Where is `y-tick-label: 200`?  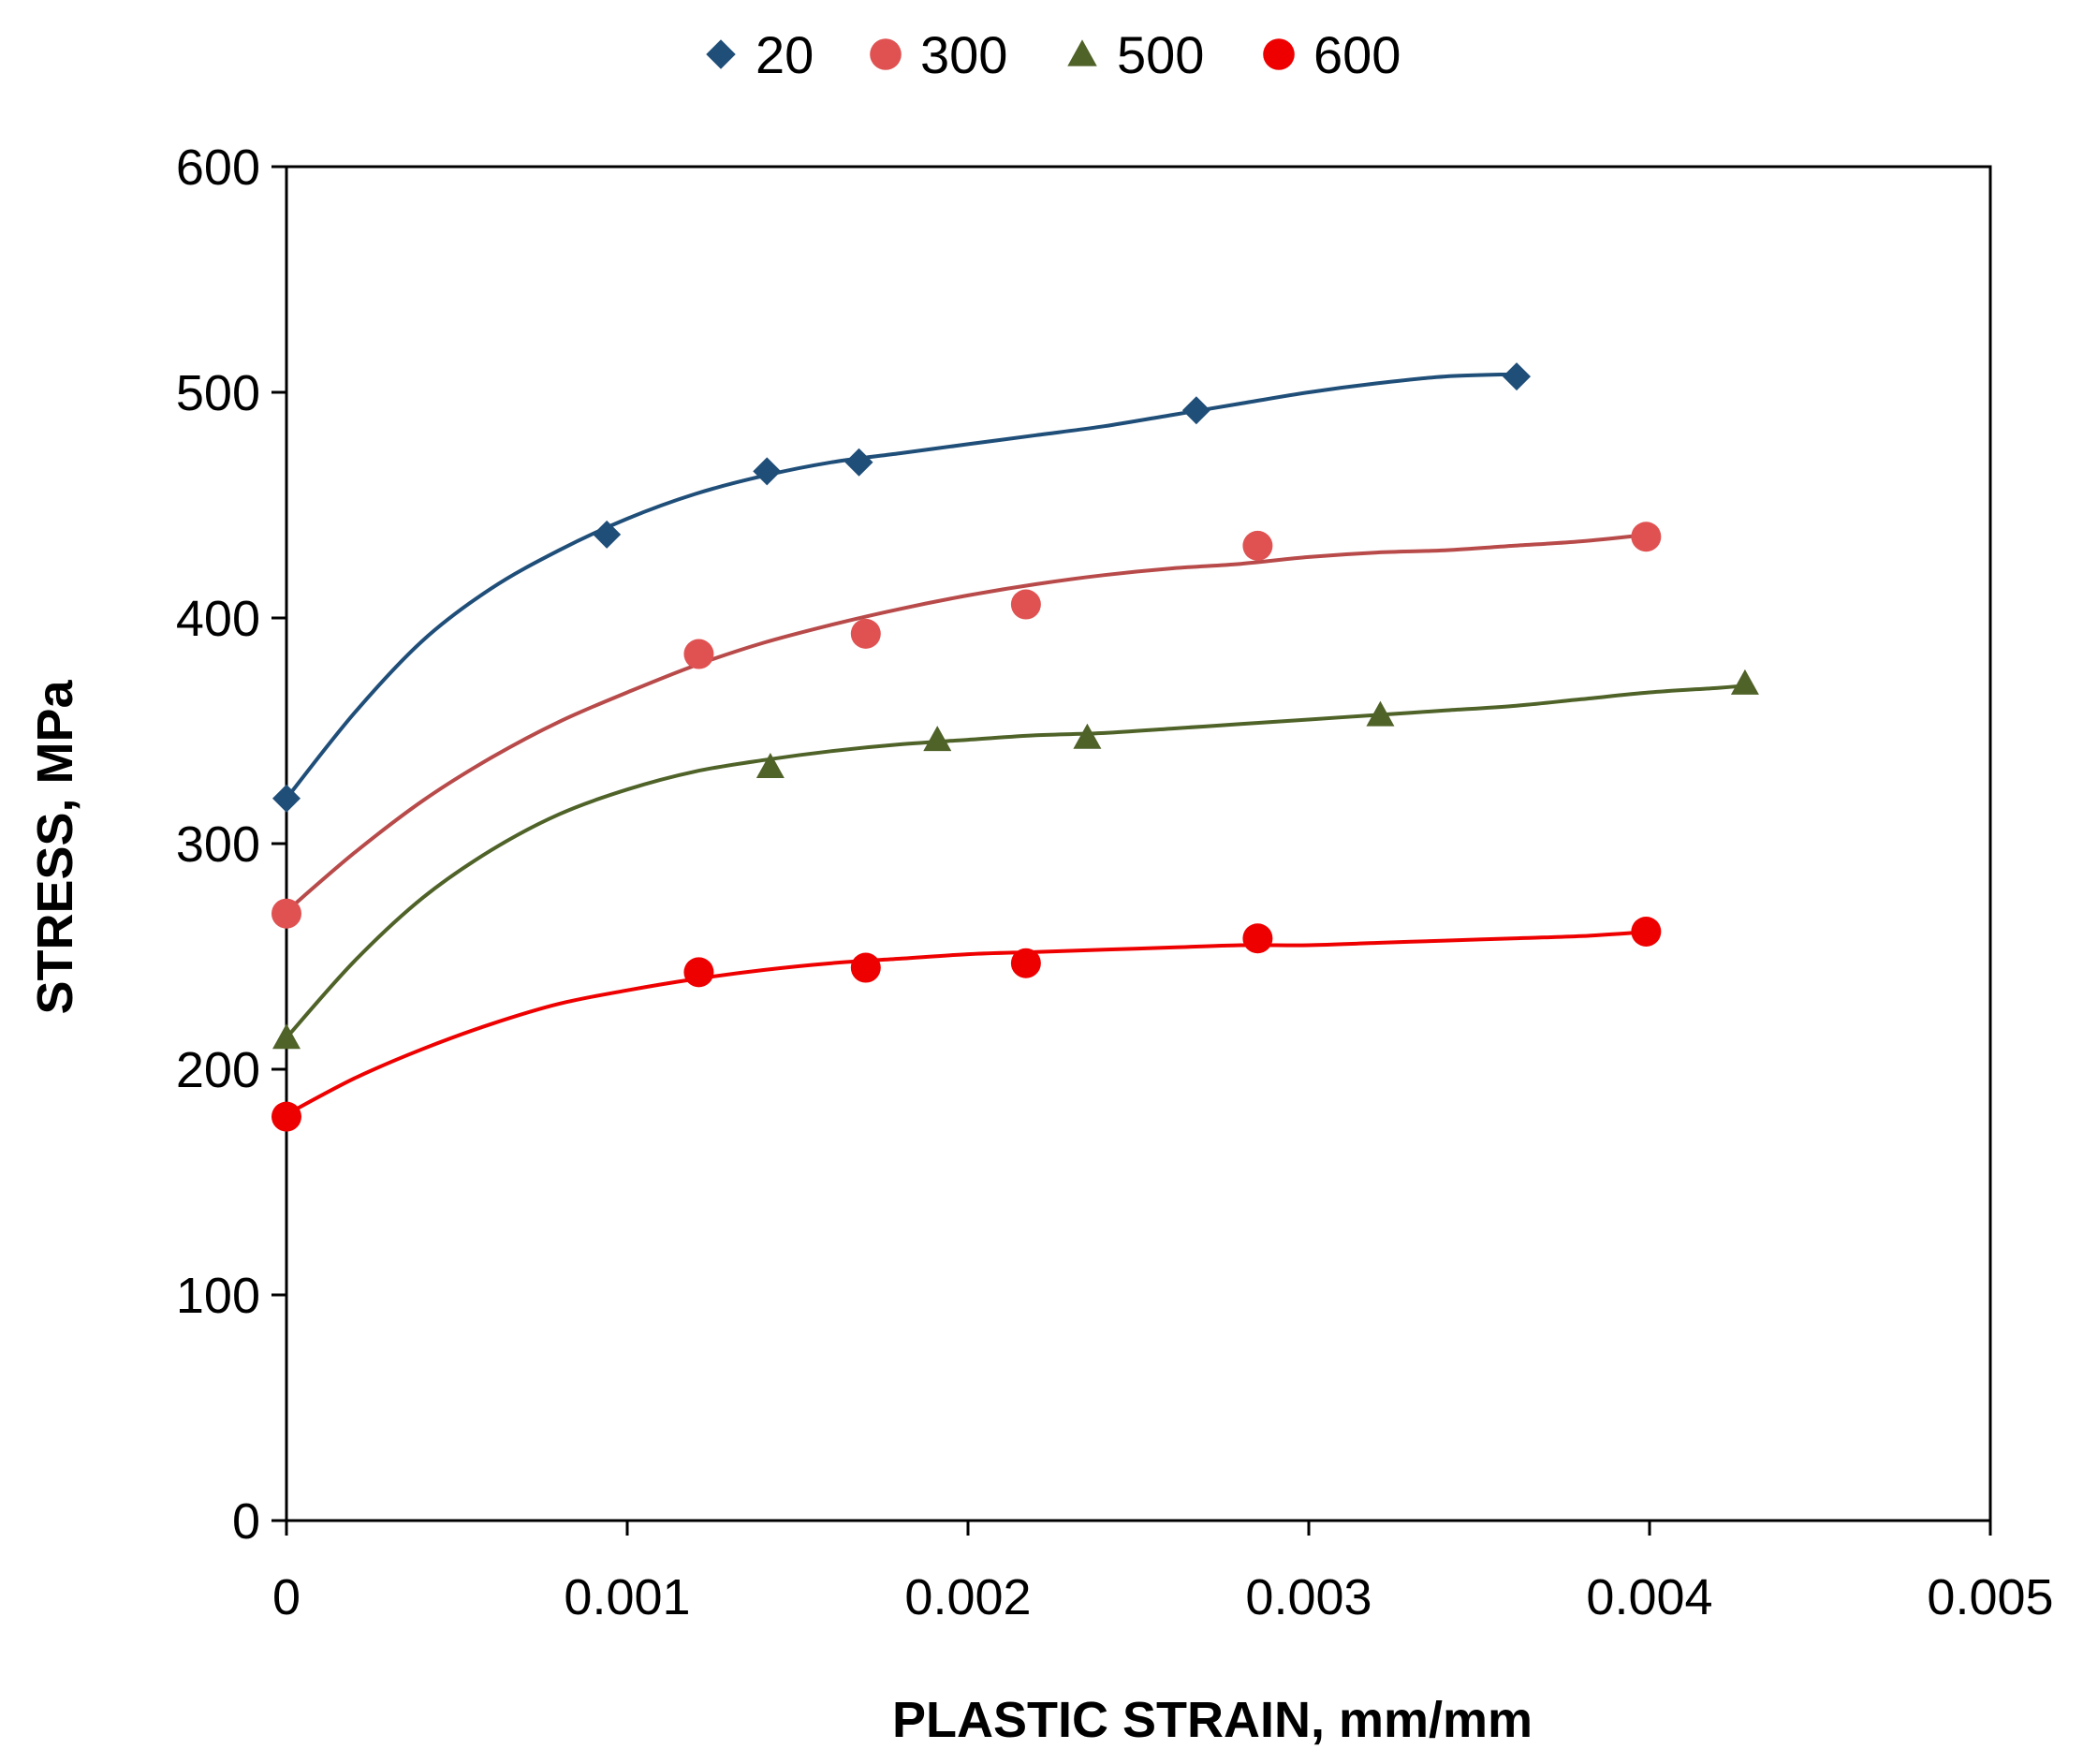
y-tick-label: 200 is located at coordinates (218, 1070).